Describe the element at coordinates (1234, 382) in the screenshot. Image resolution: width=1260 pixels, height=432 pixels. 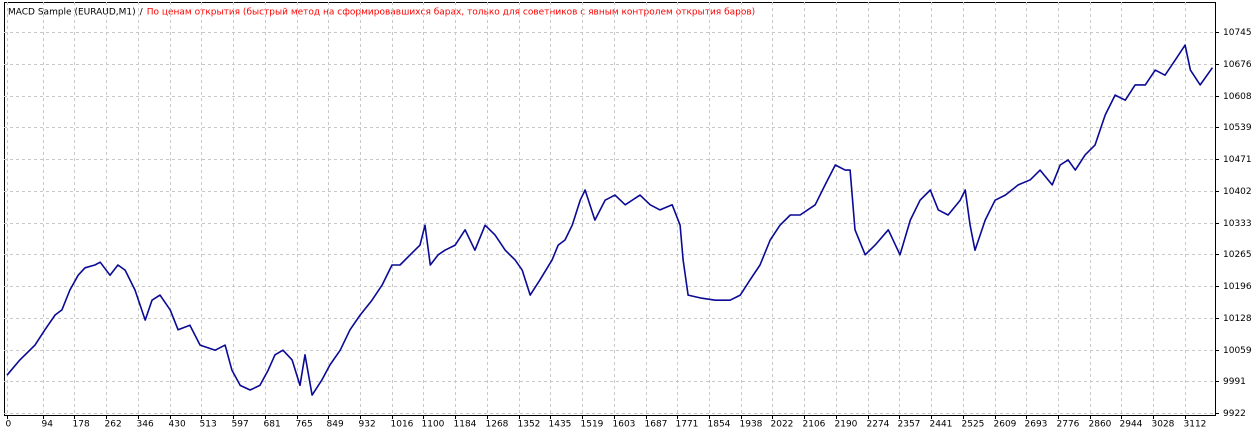
I see `y-tick-label: 9991` at that location.